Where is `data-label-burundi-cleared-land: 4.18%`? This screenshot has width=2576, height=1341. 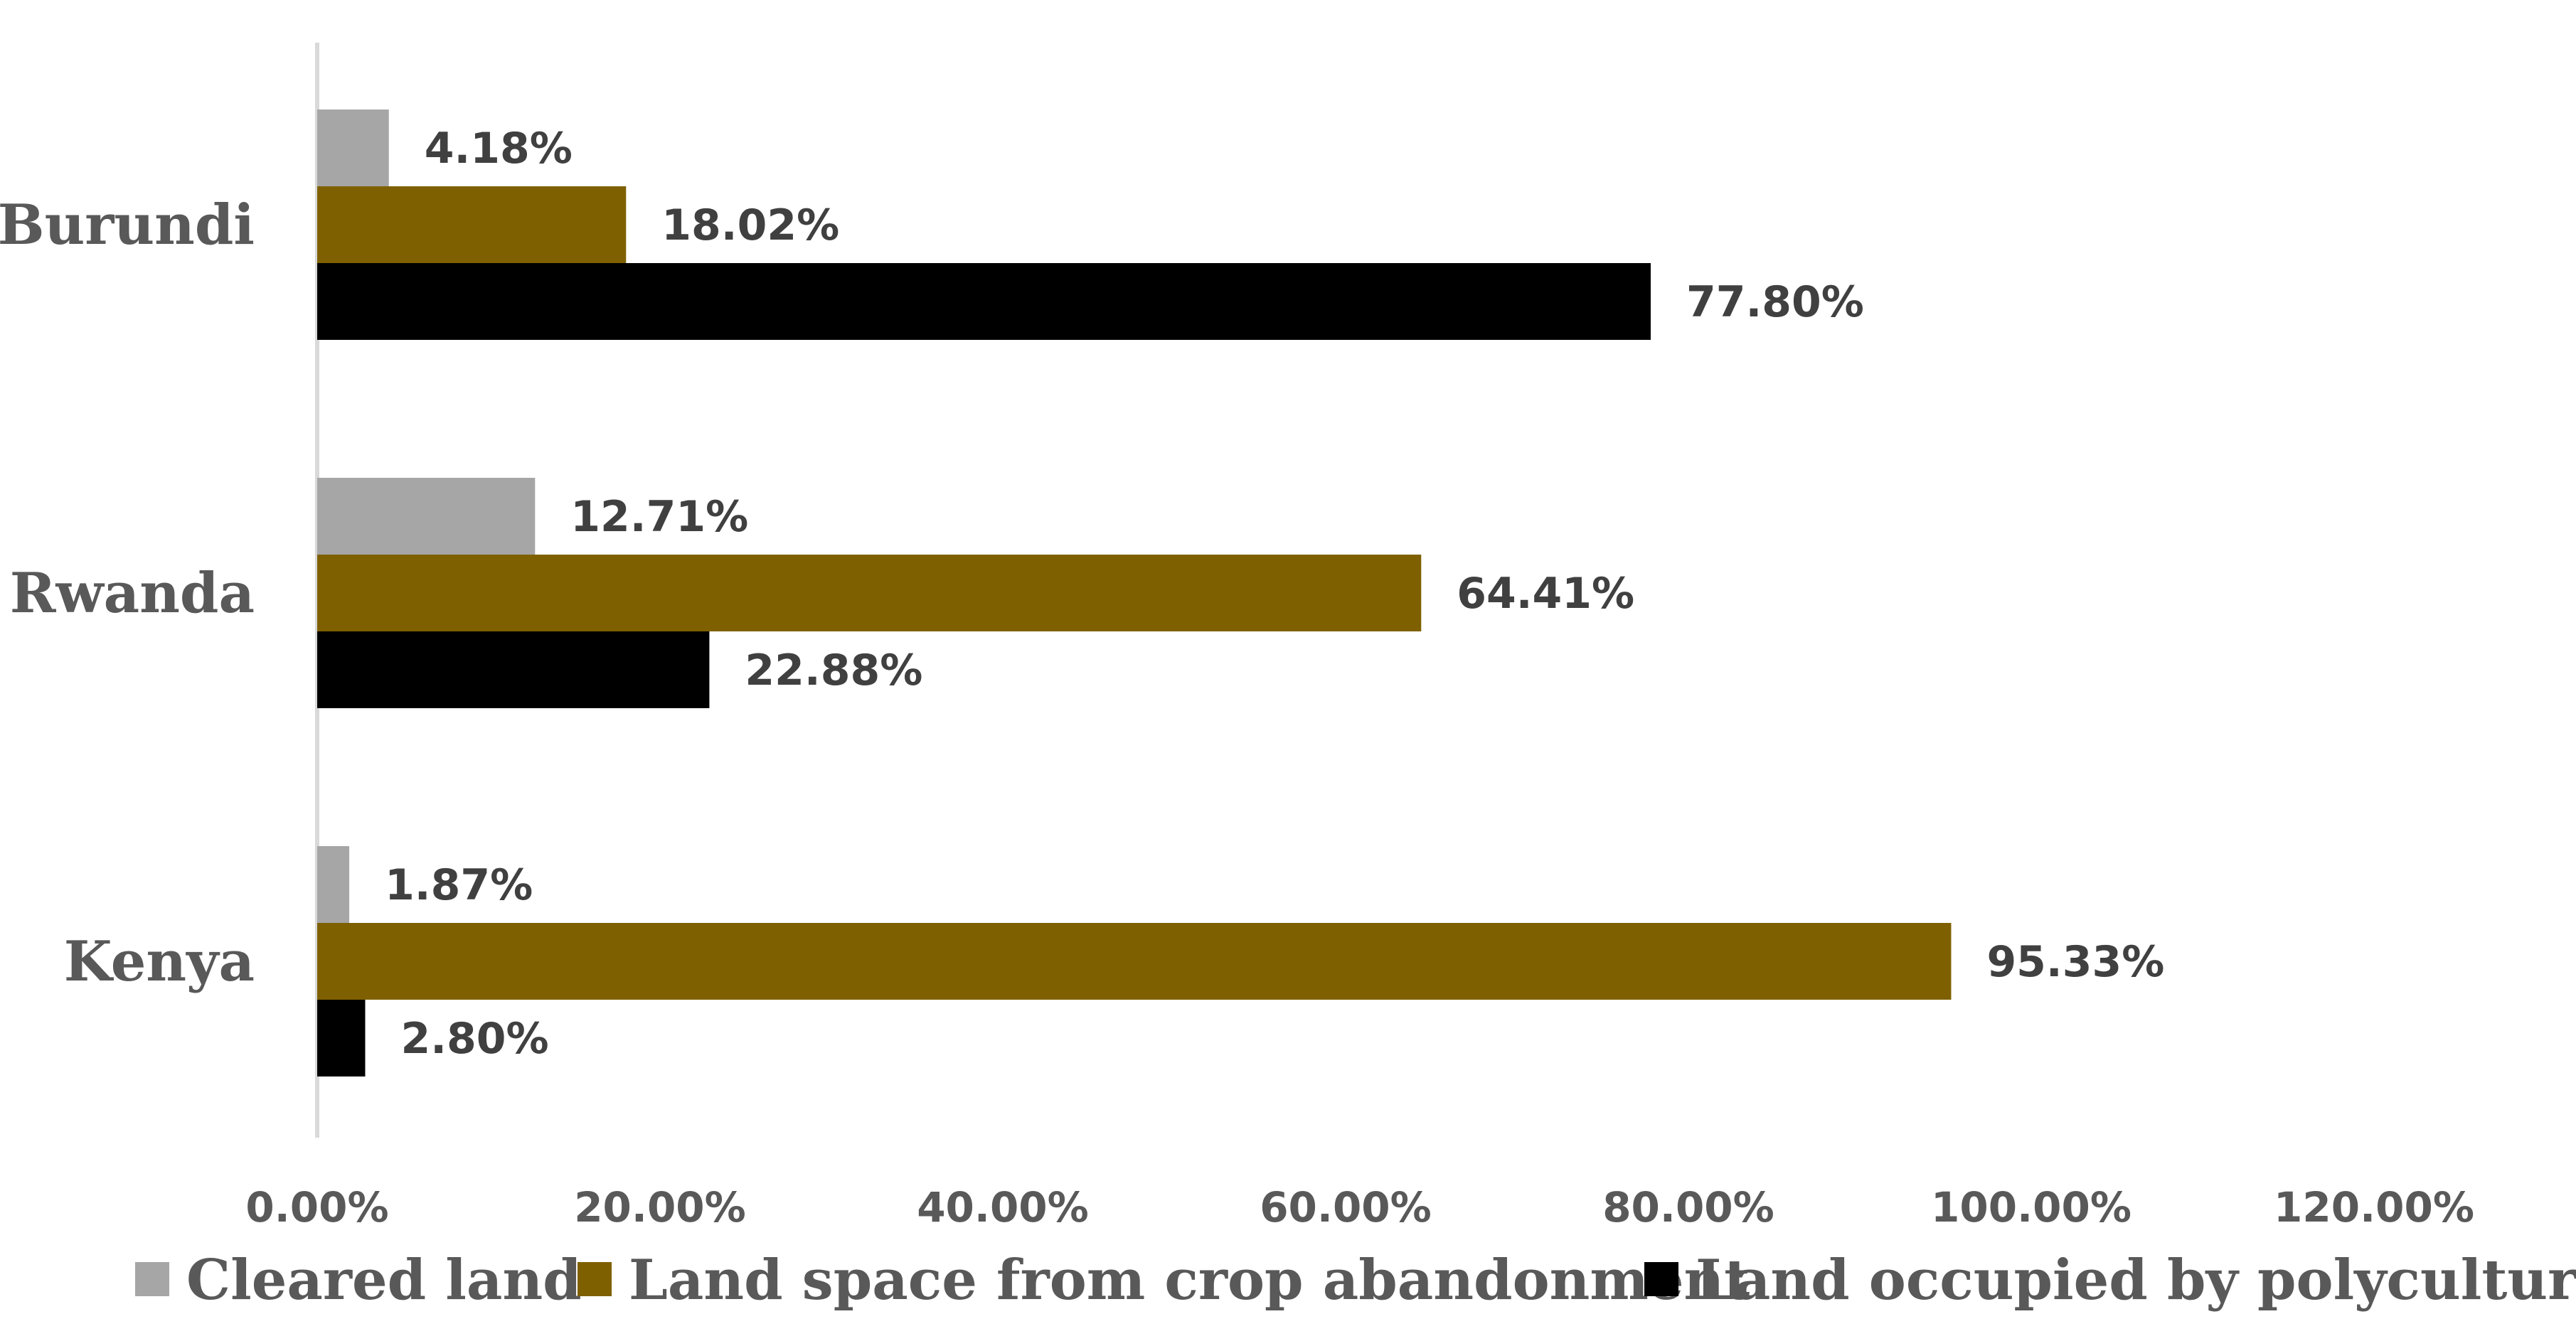 data-label-burundi-cleared-land: 4.18% is located at coordinates (499, 148).